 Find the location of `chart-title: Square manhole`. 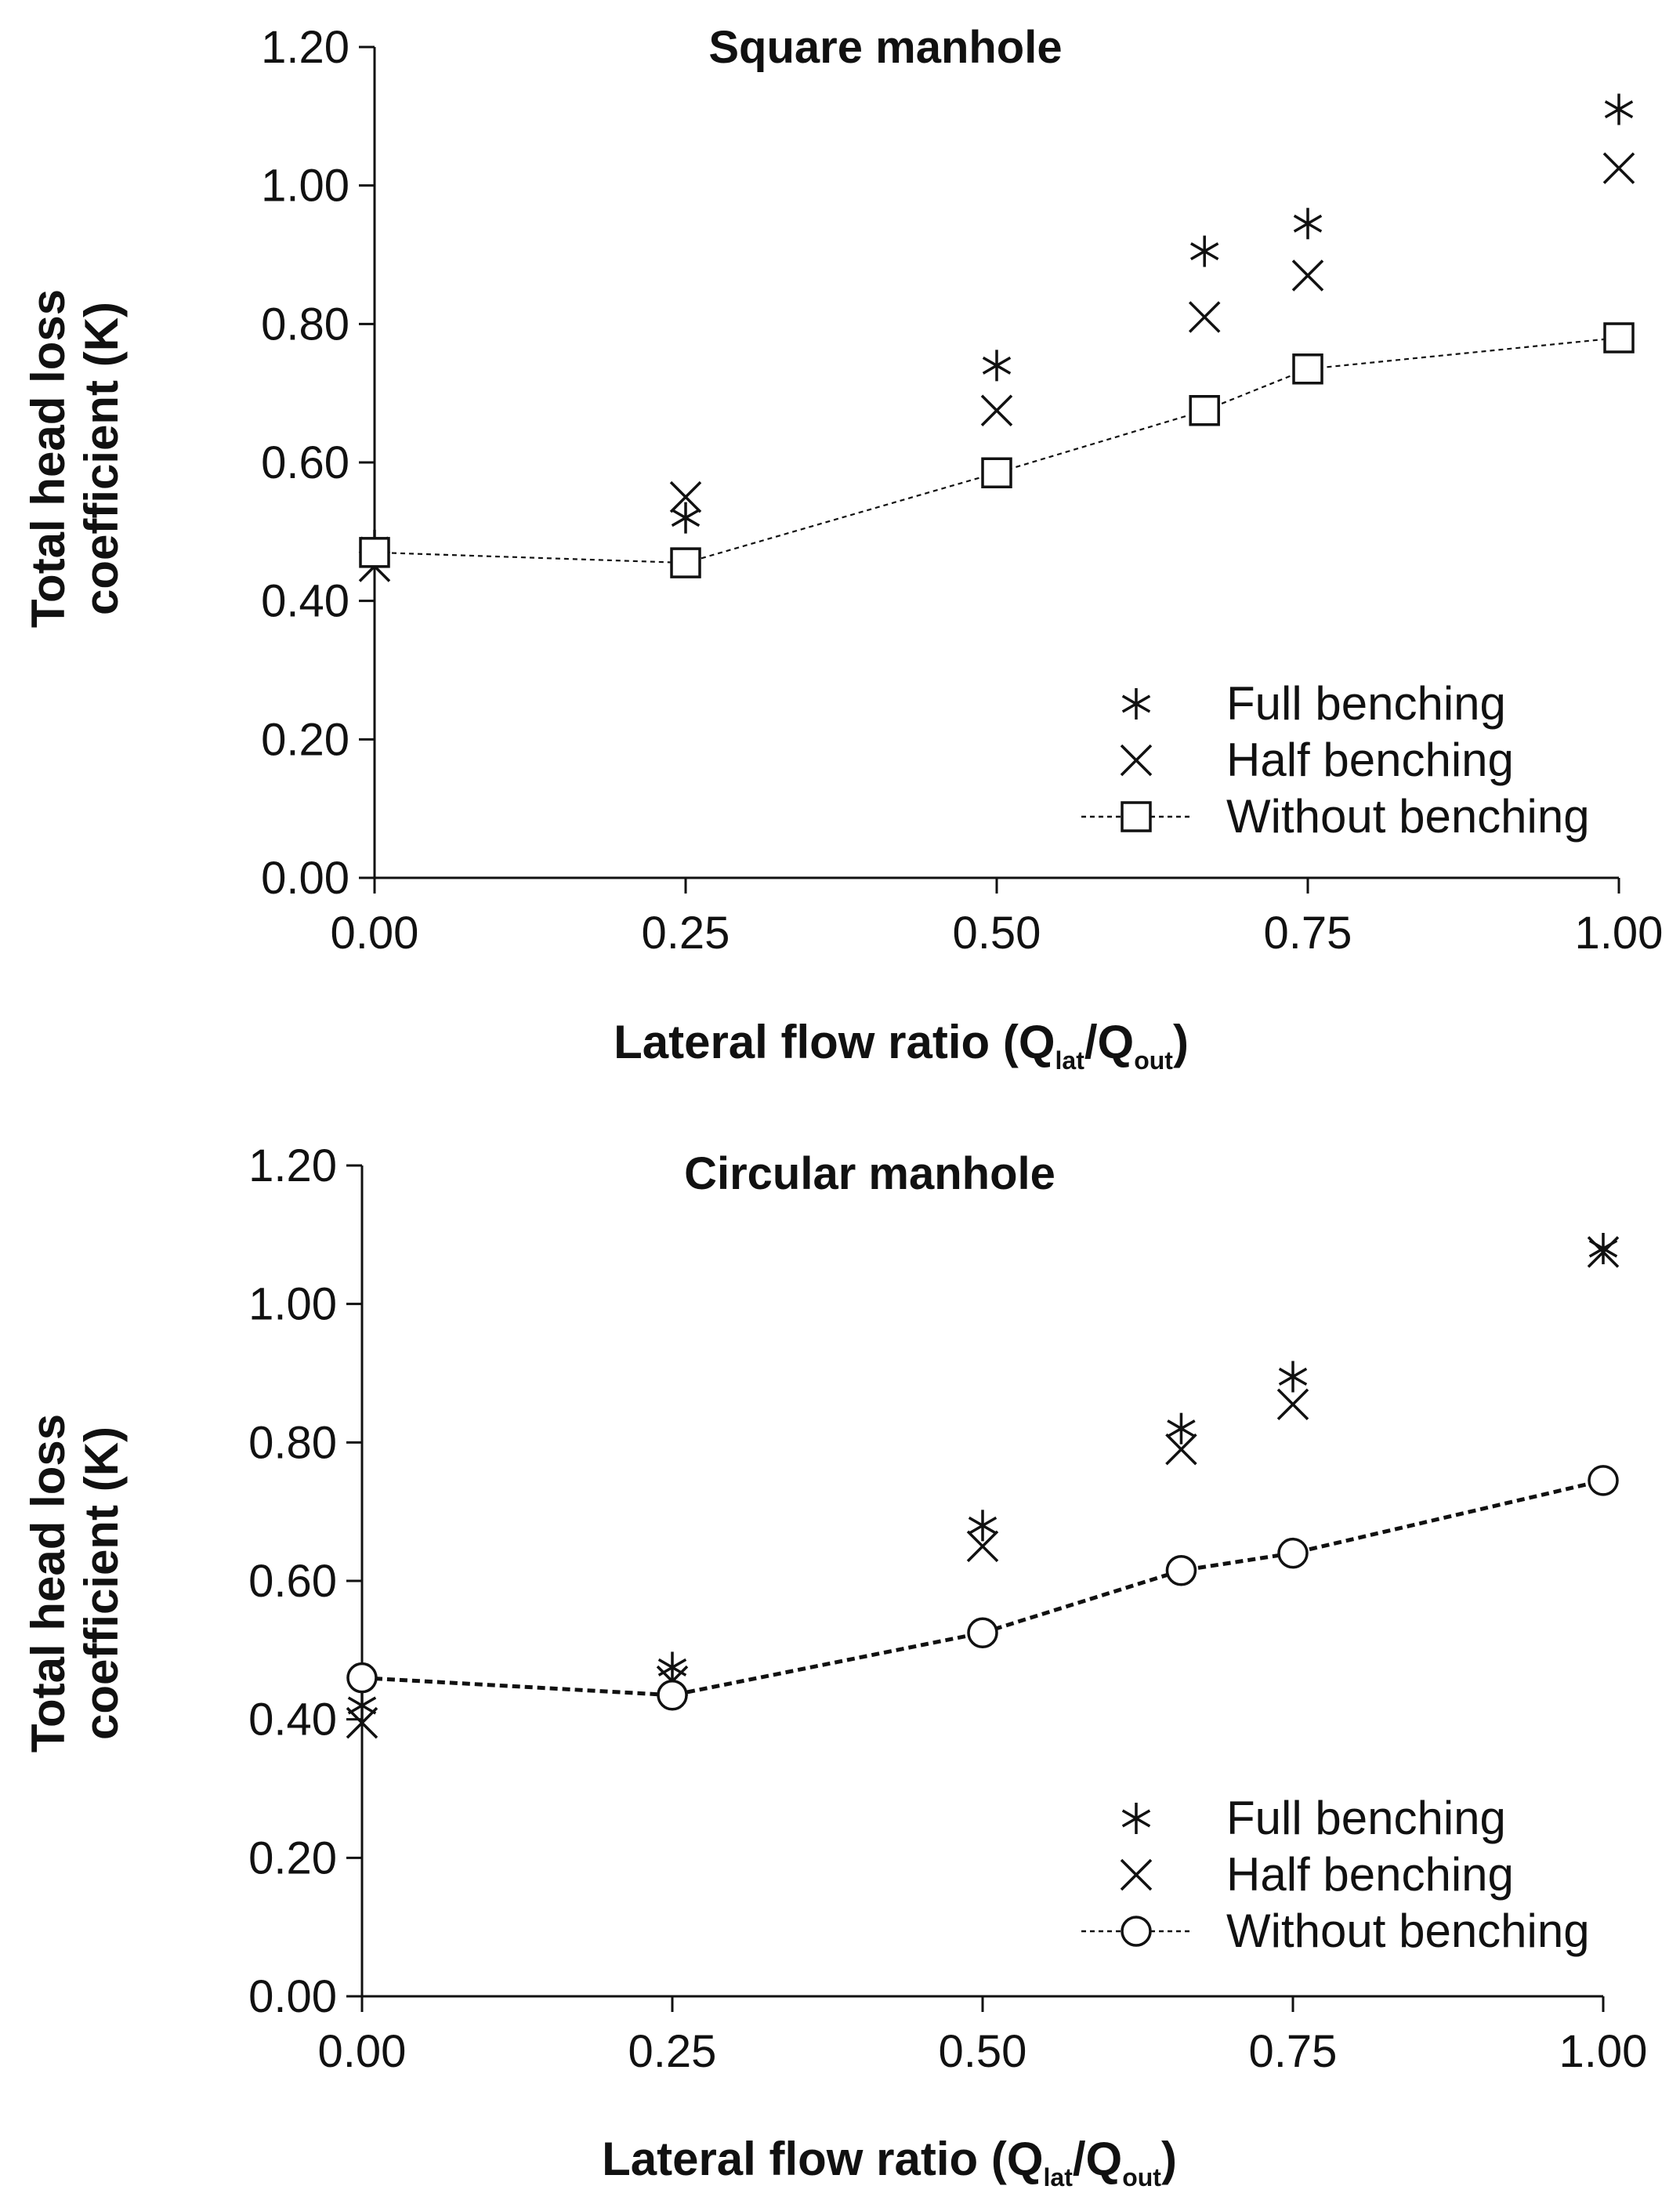

chart-title: Square manhole is located at coordinates (885, 47).